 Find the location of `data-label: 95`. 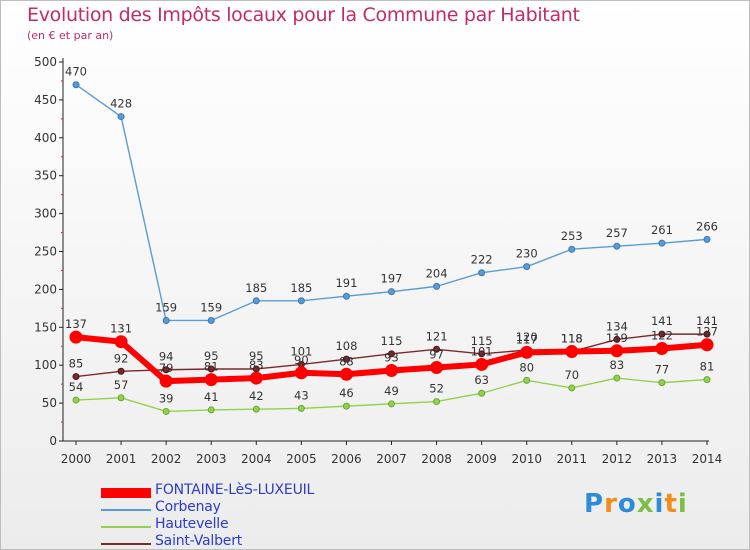

data-label: 95 is located at coordinates (256, 356).